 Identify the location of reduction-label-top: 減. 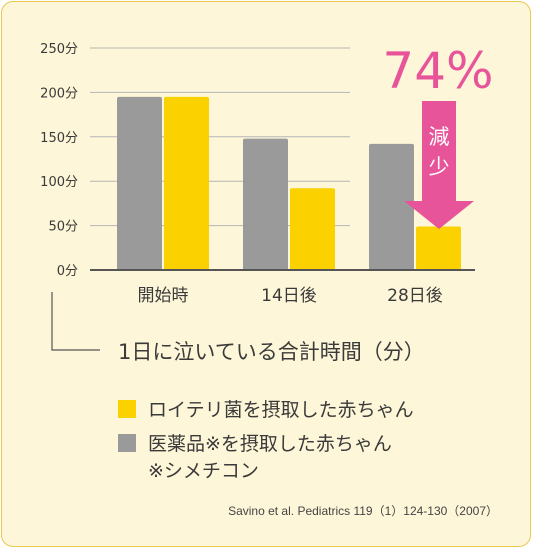
(439, 137).